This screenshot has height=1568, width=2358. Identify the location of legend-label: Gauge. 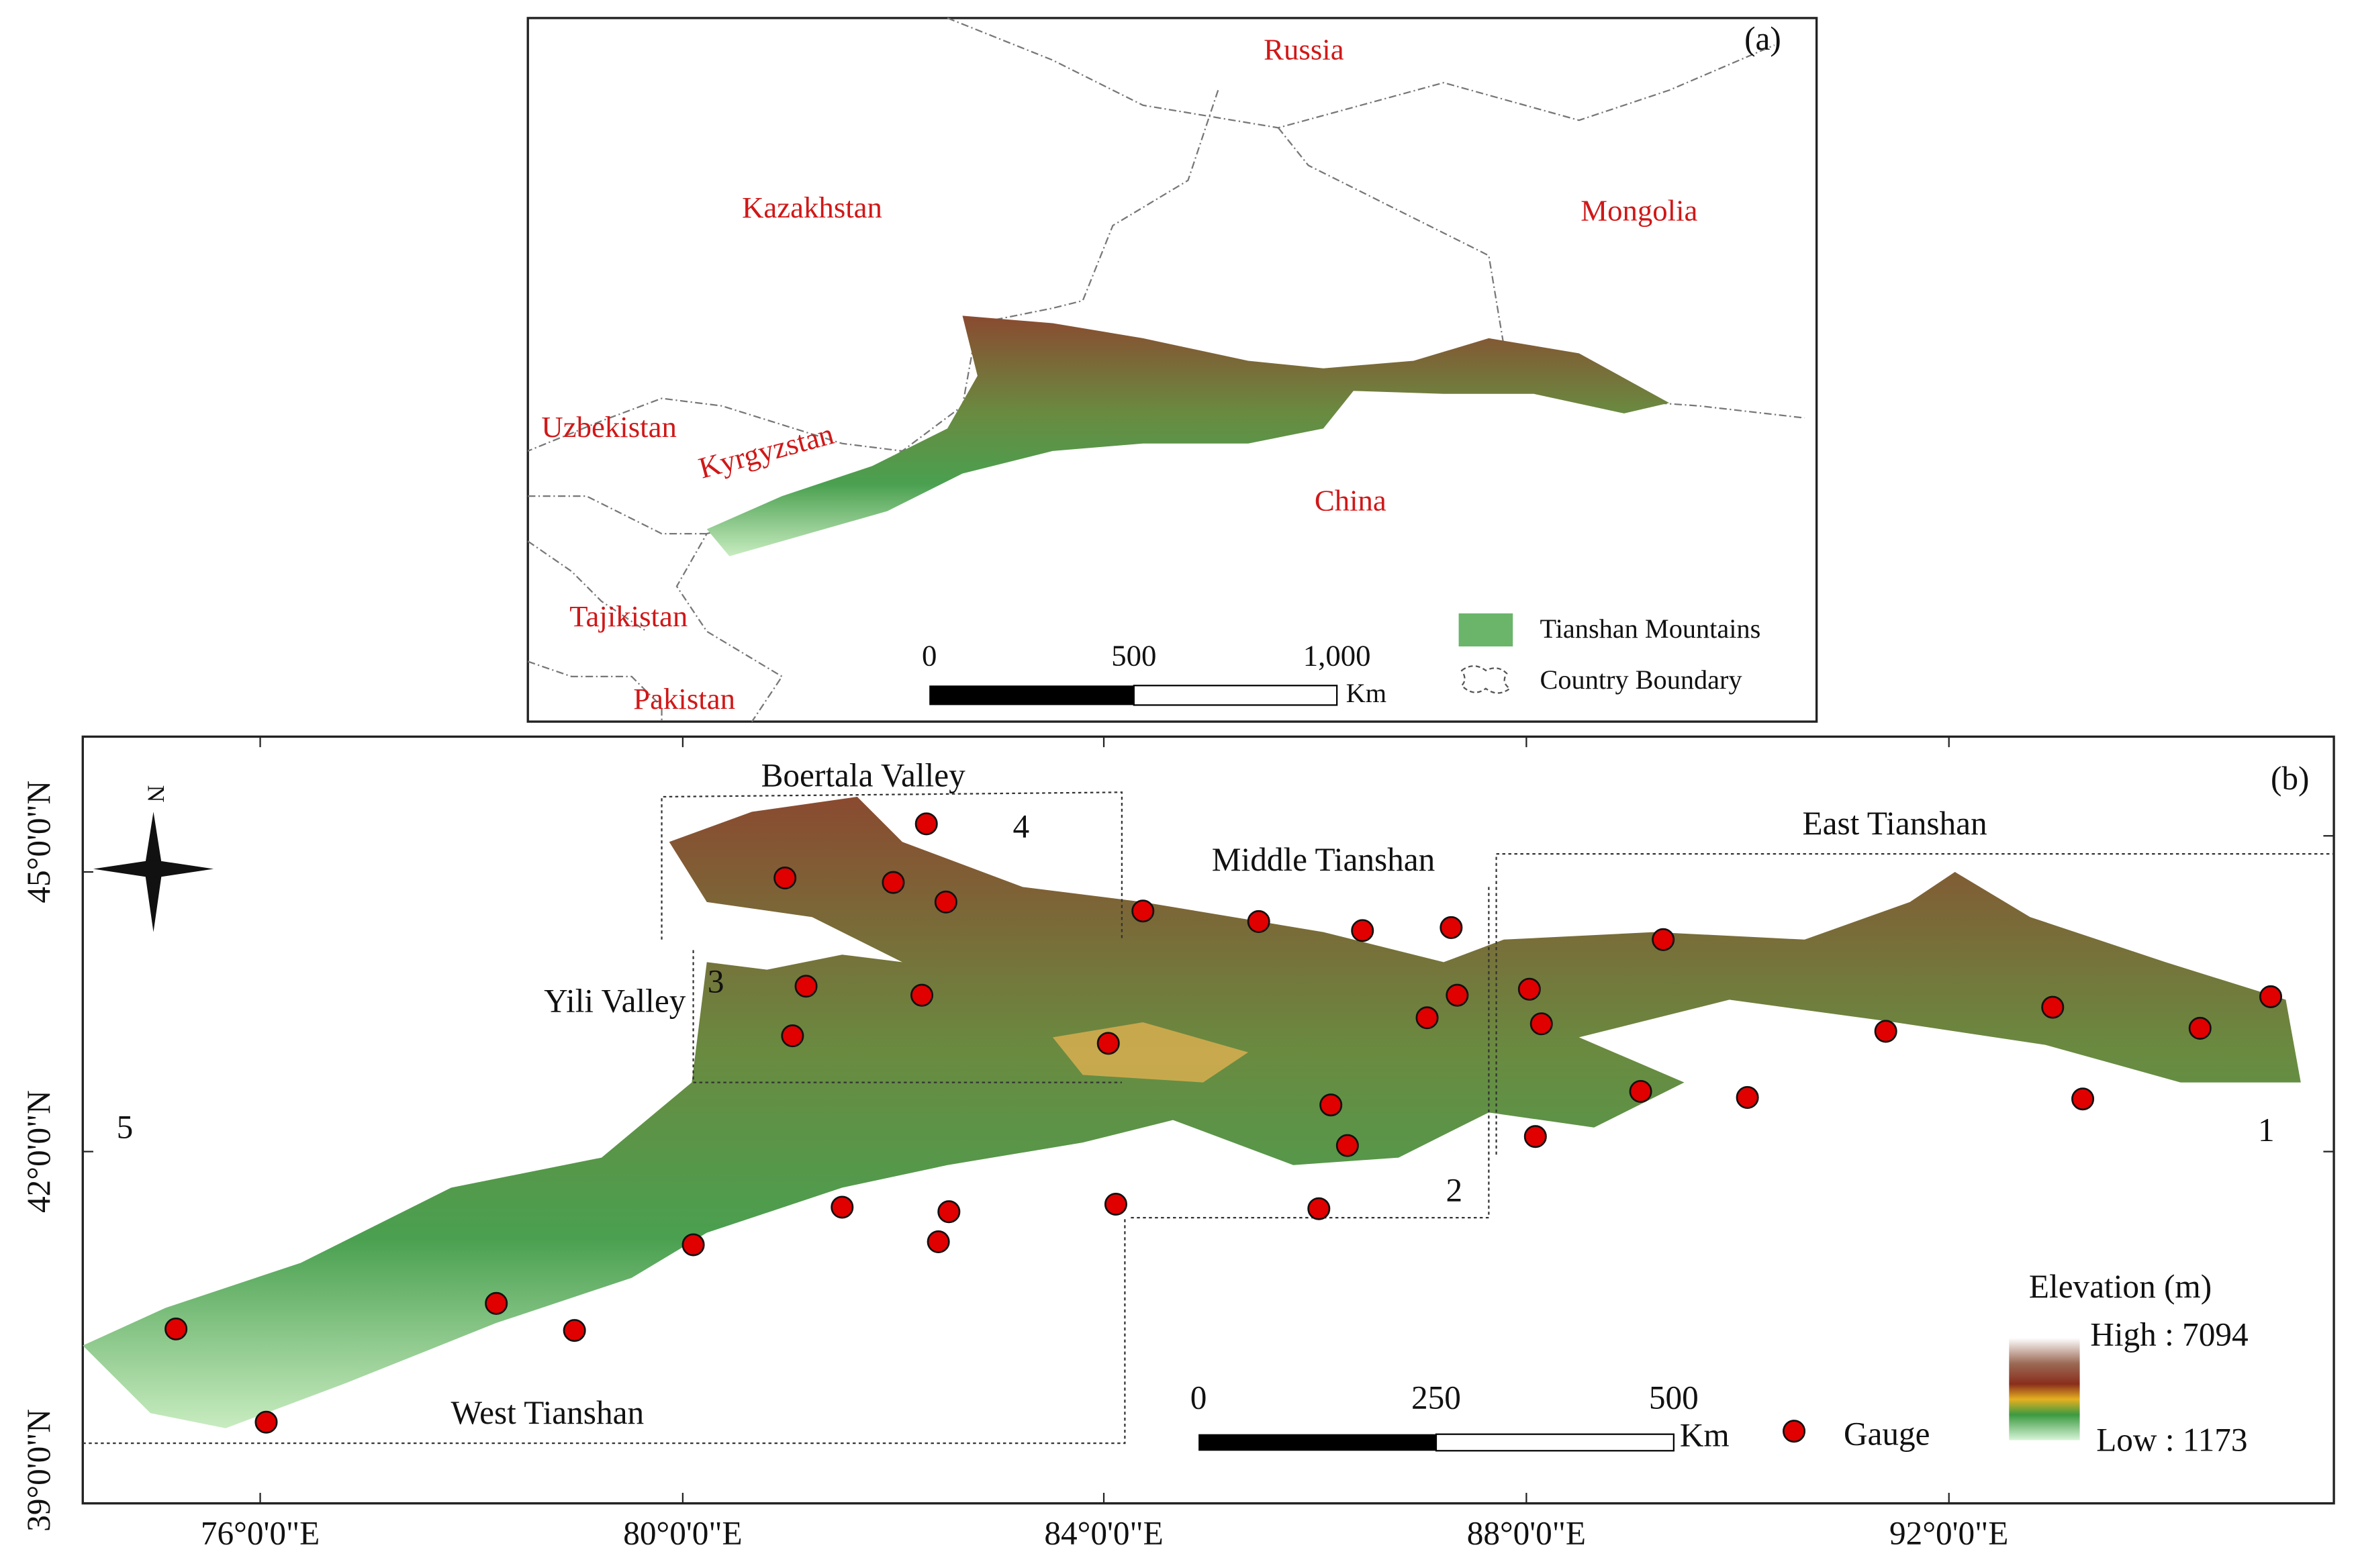
(1887, 1433).